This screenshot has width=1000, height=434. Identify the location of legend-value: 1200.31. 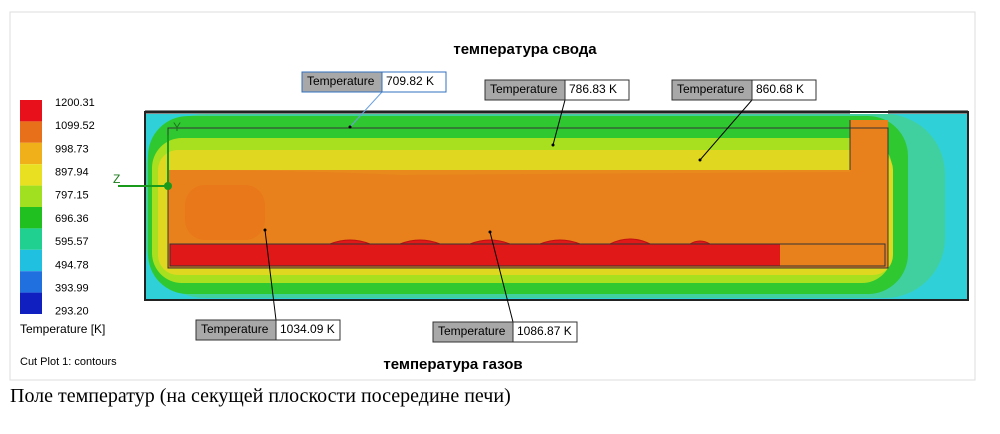
(75, 103).